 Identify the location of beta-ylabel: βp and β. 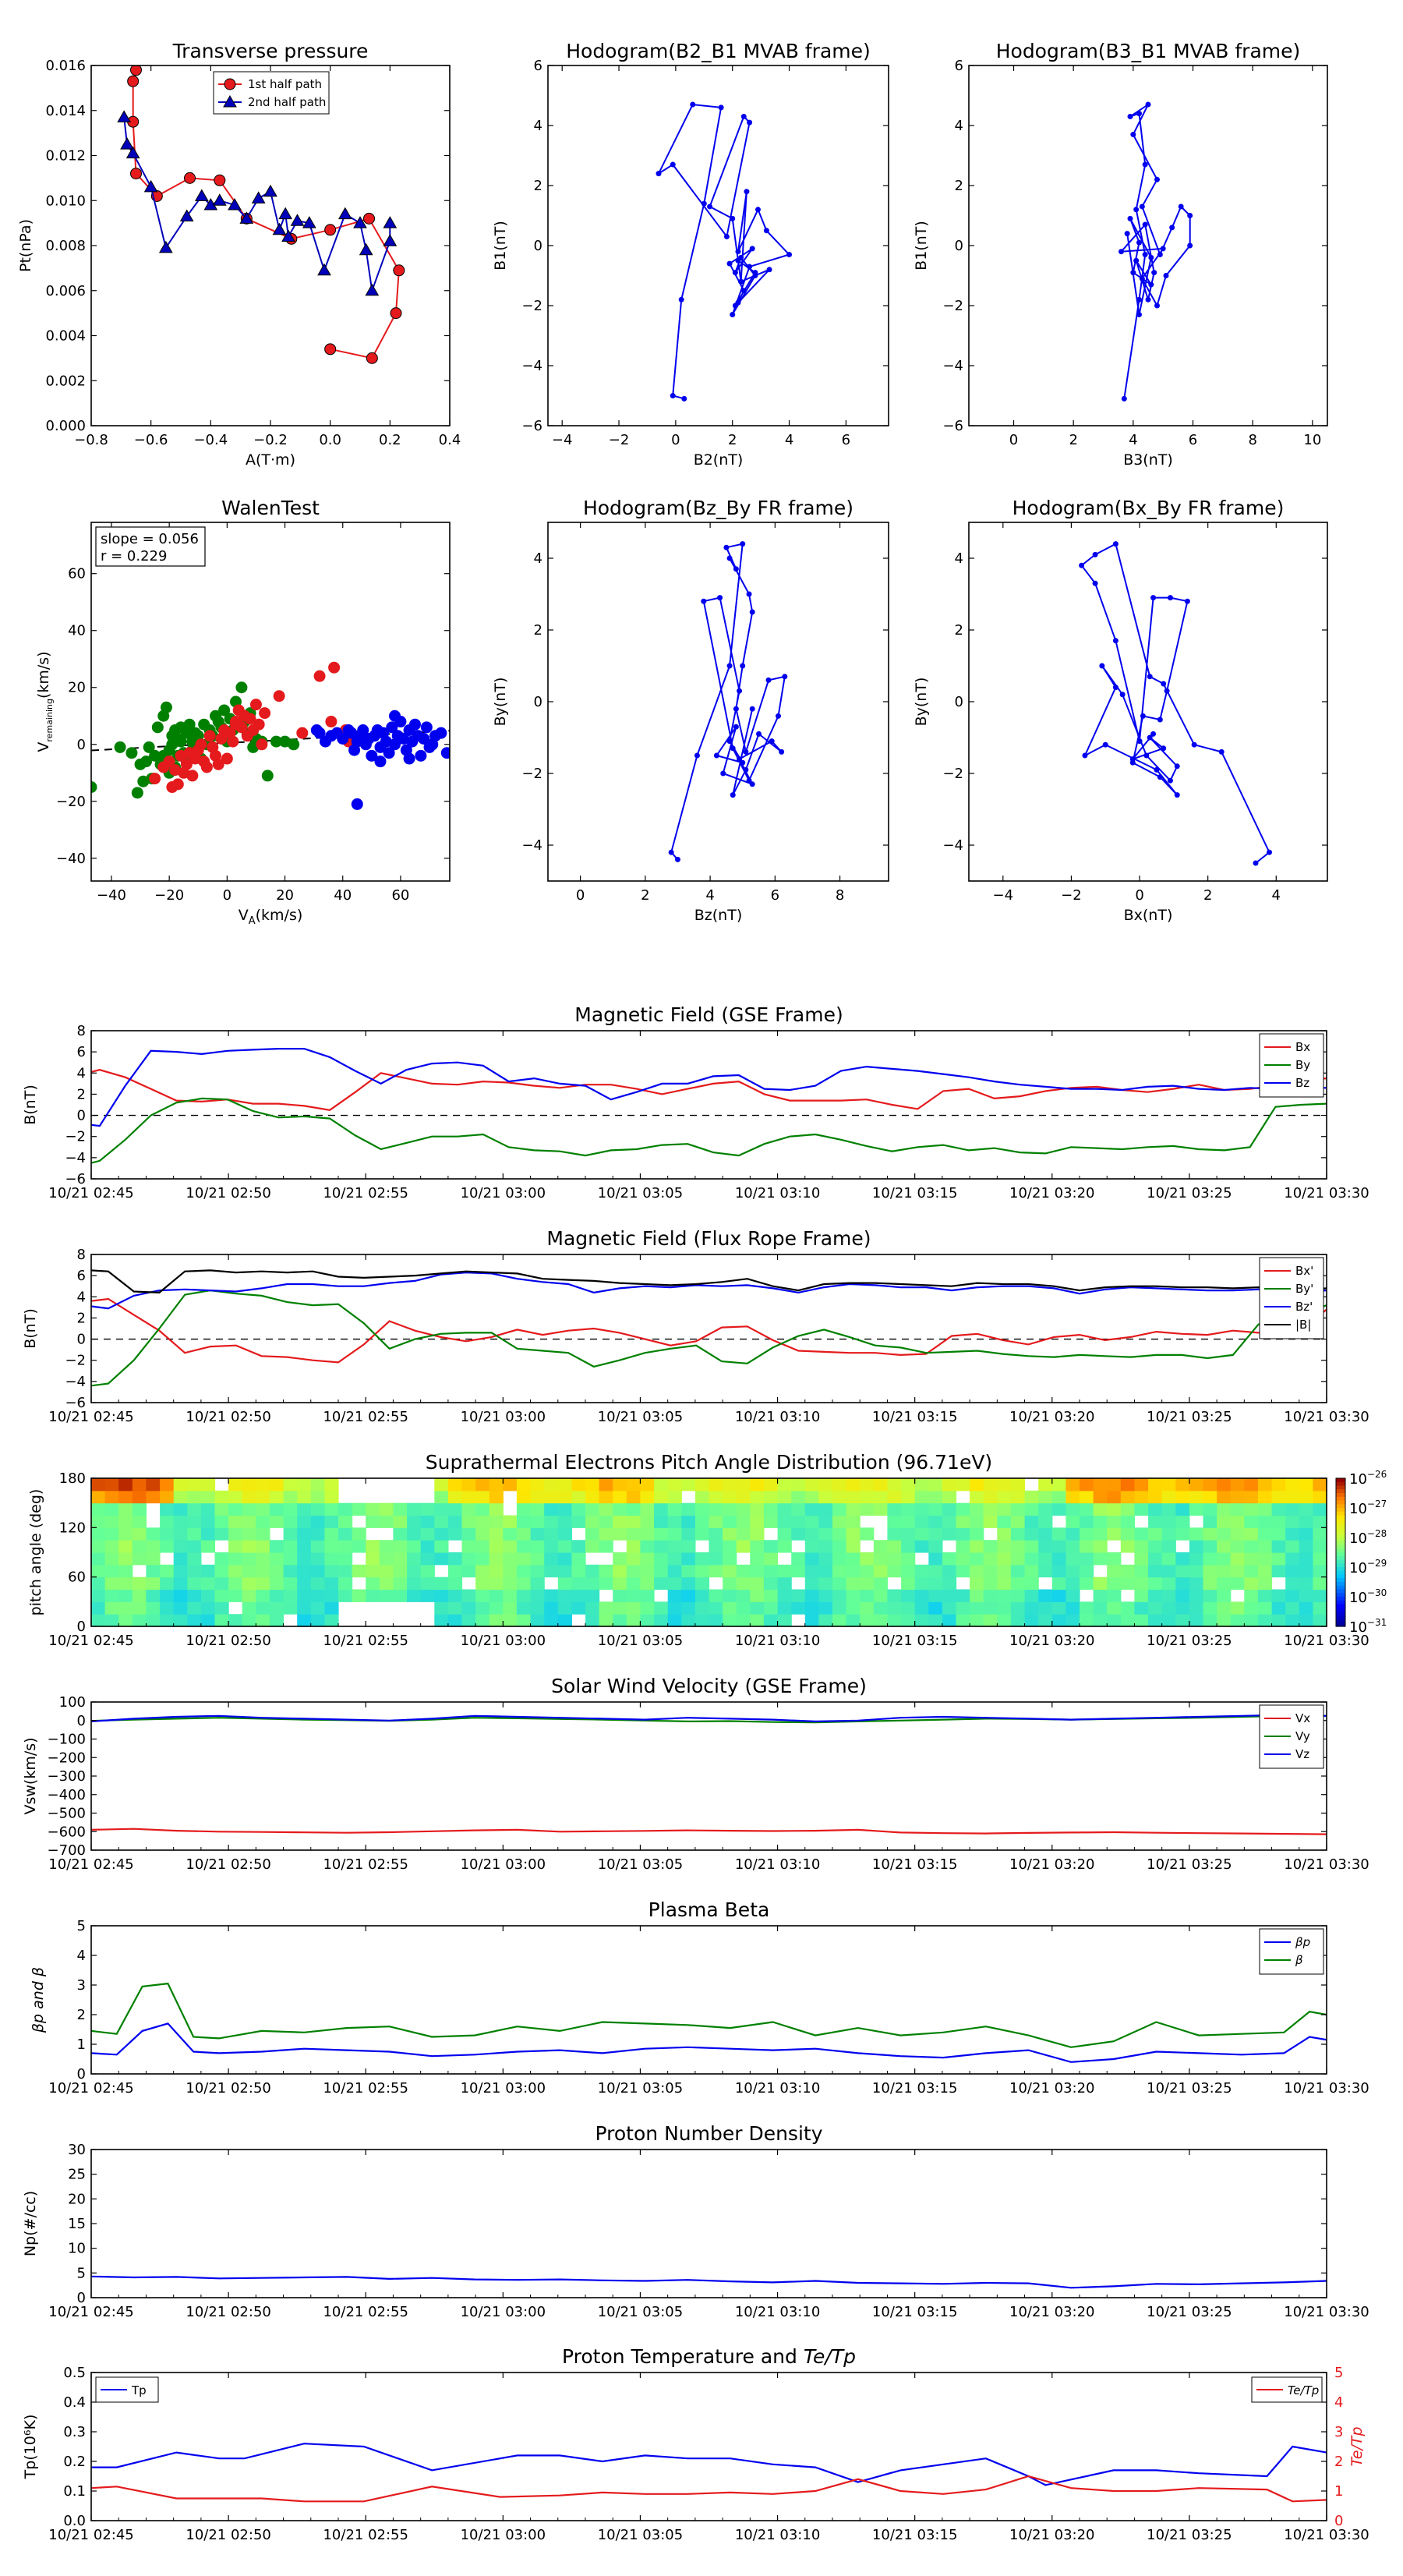
(38, 2000).